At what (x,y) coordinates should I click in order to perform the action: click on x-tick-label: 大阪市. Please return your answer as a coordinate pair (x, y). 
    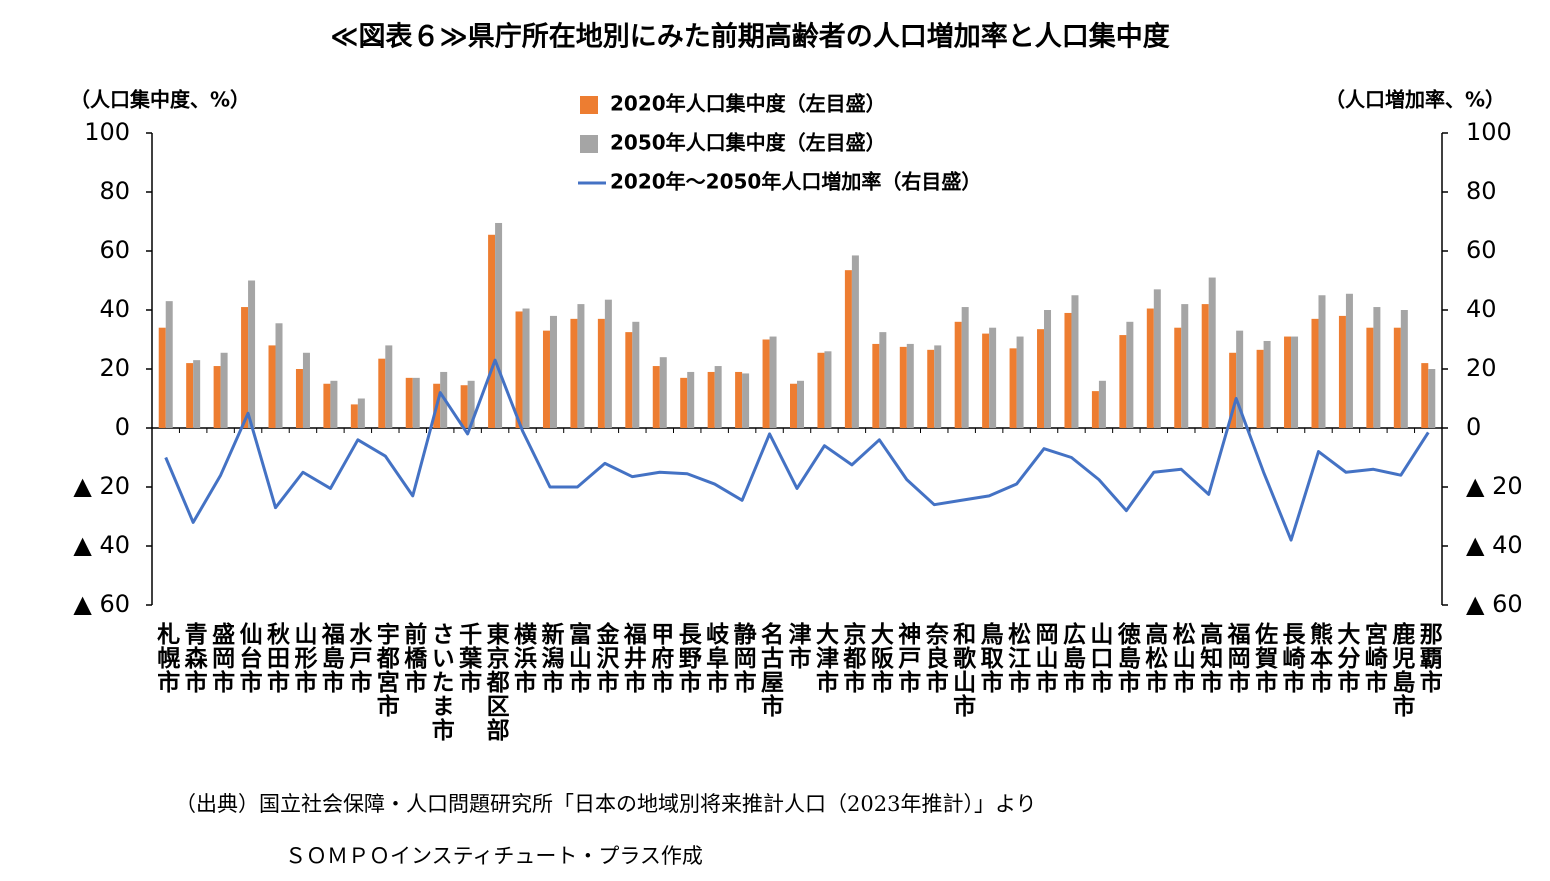
    Looking at the image, I should click on (879, 658).